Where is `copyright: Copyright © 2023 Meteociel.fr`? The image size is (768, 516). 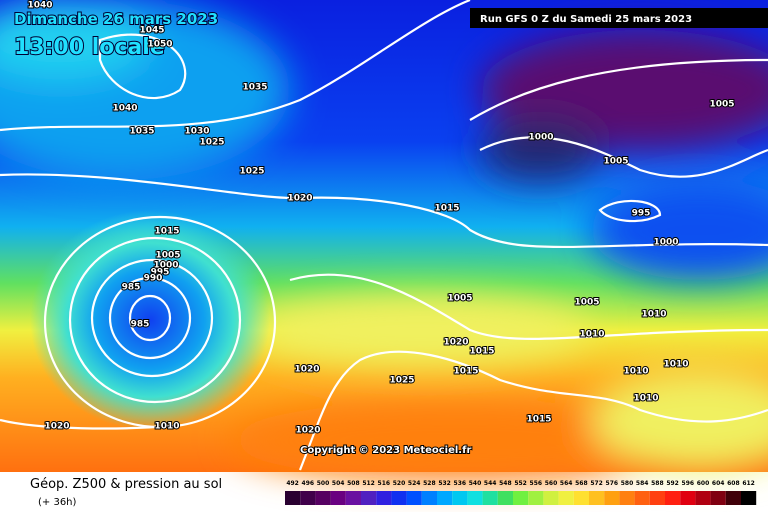
copyright: Copyright © 2023 Meteociel.fr is located at coordinates (385, 450).